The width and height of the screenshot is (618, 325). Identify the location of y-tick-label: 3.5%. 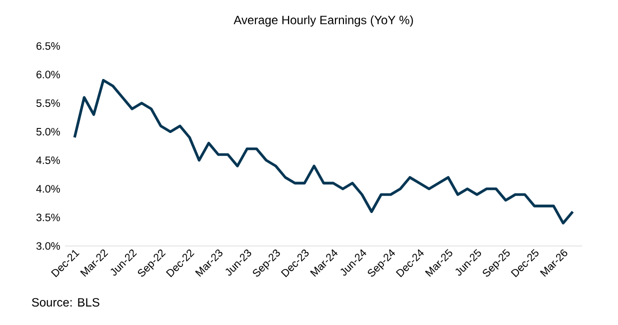
(48, 218).